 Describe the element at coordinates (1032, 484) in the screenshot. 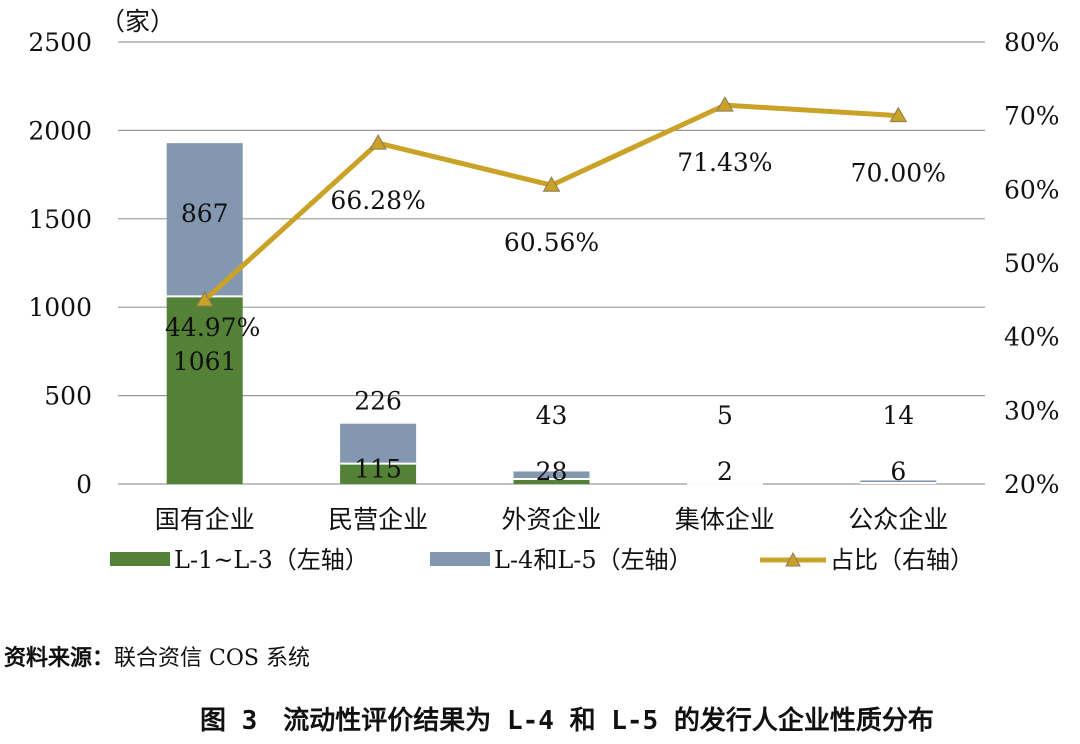

I see `right-tick-label: 20%` at that location.